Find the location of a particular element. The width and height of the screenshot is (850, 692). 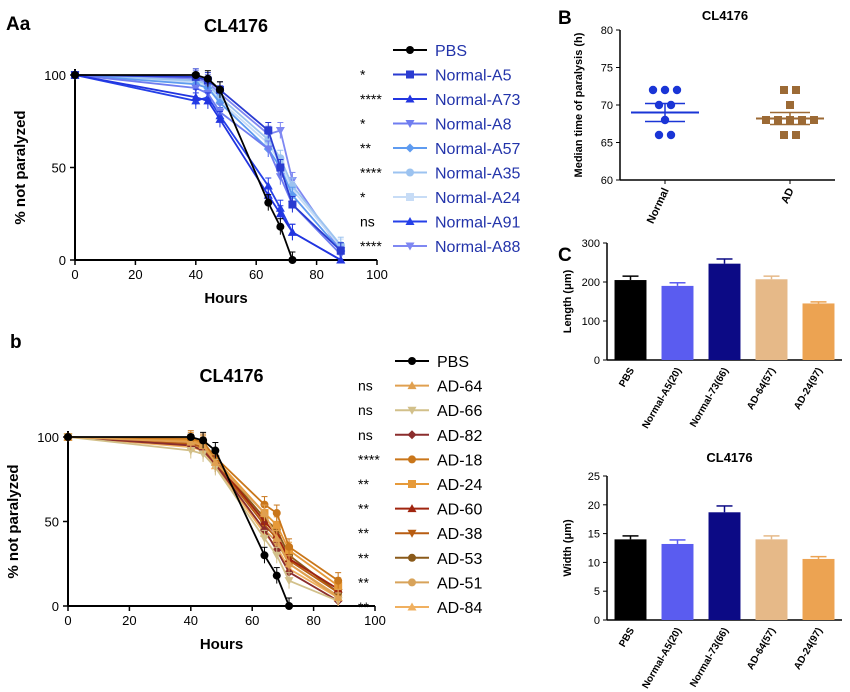

bar-AD-24(97) is located at coordinates (818, 331).